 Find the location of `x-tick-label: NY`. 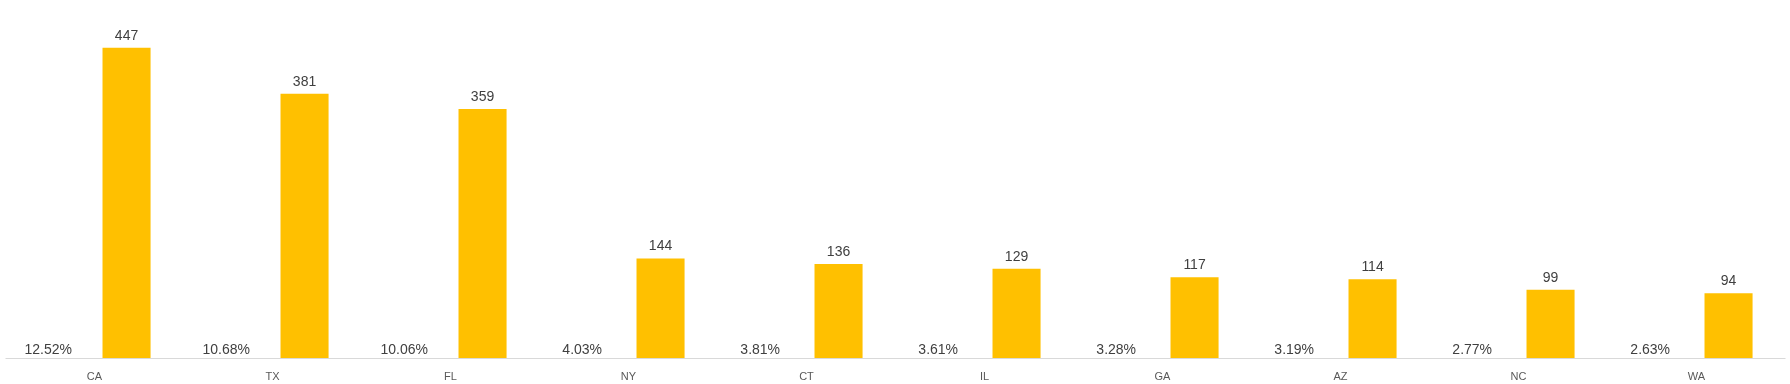

x-tick-label: NY is located at coordinates (628, 375).